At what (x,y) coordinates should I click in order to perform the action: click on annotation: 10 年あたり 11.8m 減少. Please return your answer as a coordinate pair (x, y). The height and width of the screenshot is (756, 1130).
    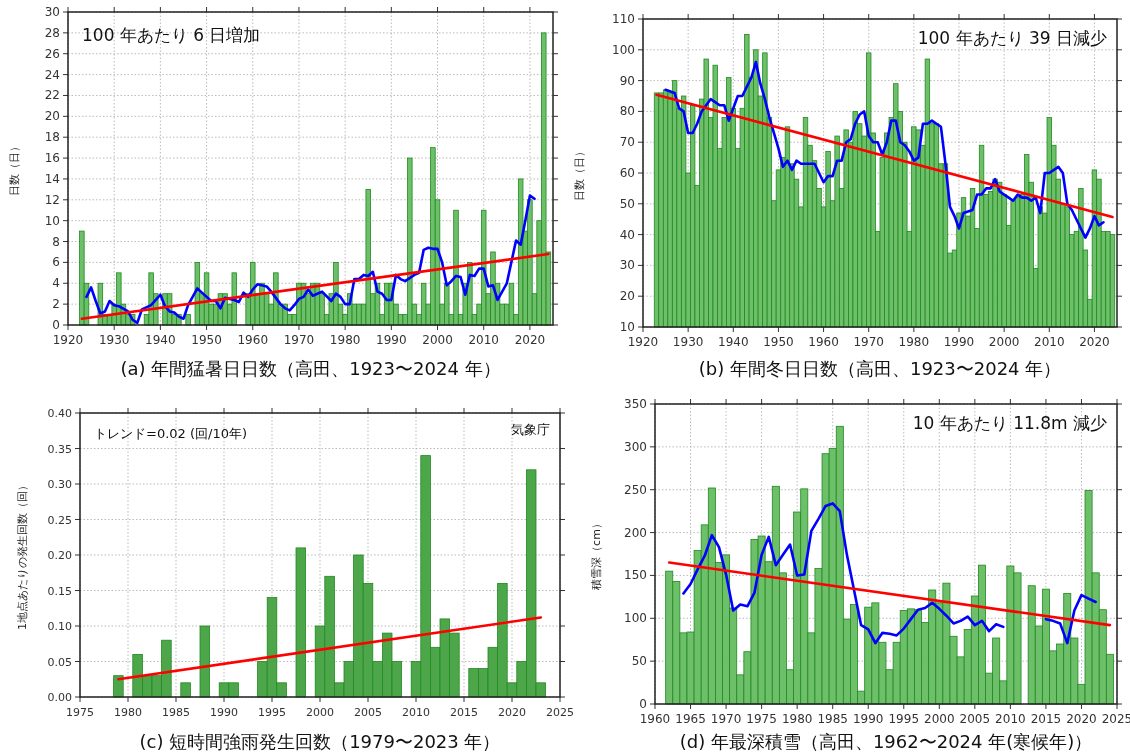
    Looking at the image, I should click on (1009, 423).